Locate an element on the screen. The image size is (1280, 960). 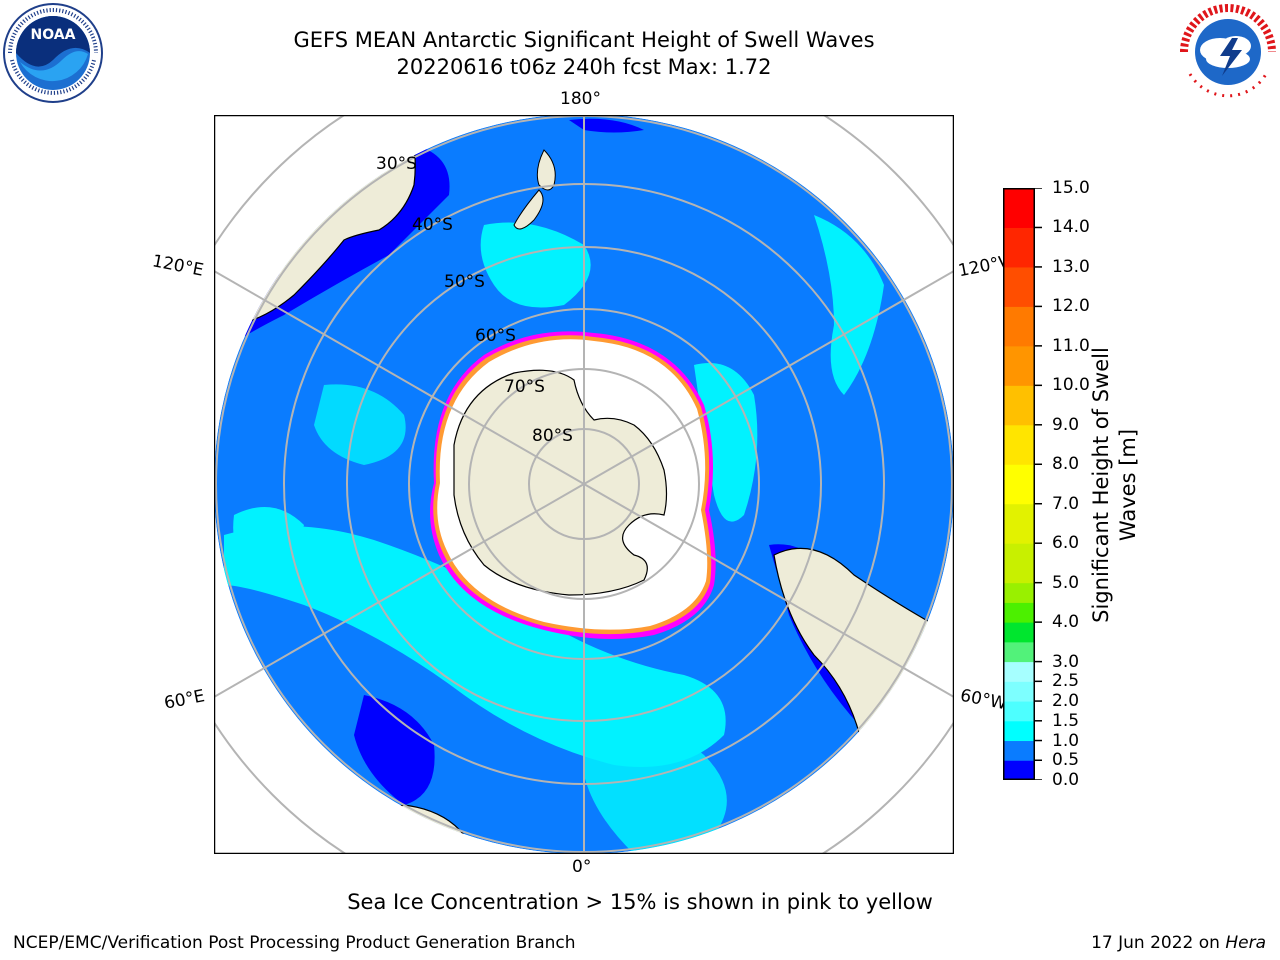
generation-date: 17 Jun 2022 on Hera is located at coordinates (1178, 943).